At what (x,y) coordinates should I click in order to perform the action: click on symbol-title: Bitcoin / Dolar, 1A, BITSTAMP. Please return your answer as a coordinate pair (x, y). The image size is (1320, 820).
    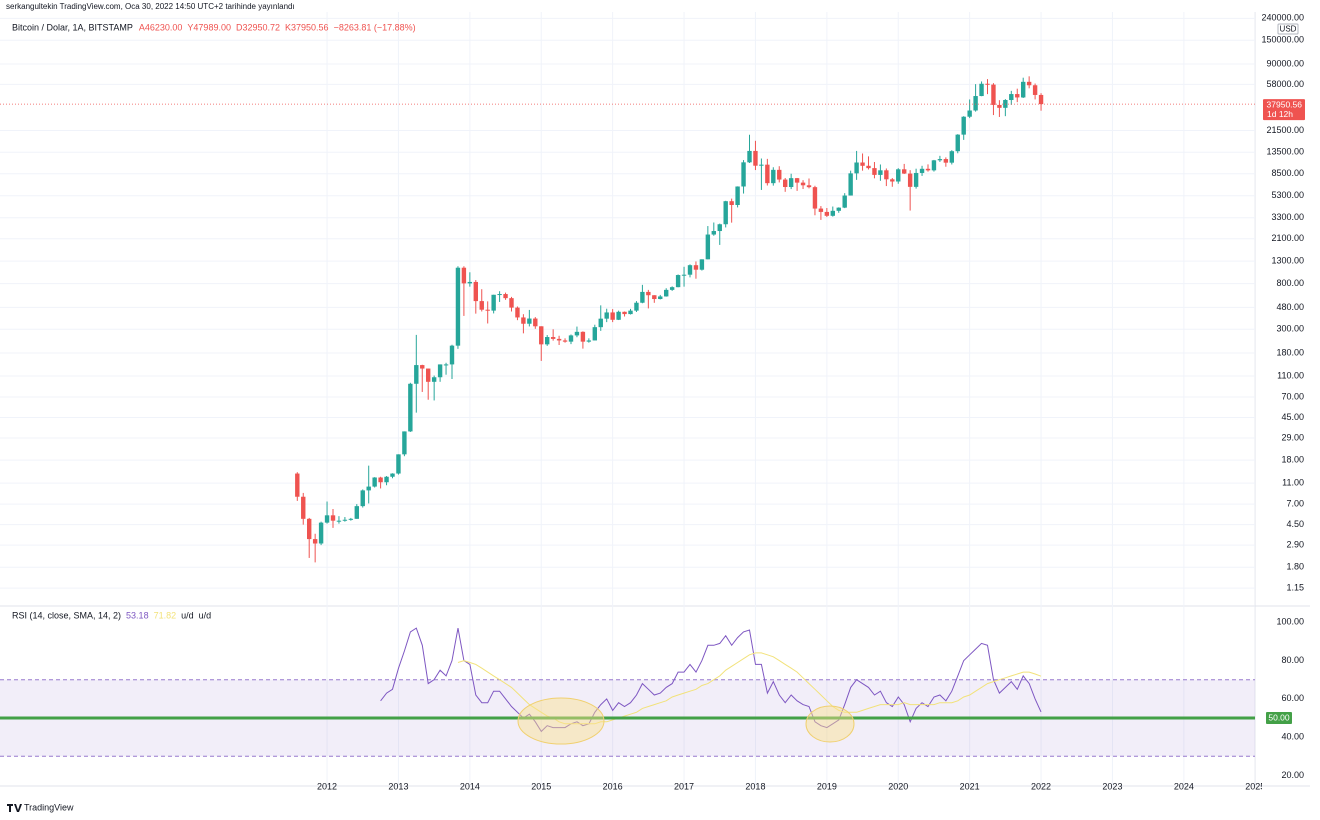
    Looking at the image, I should click on (72, 27).